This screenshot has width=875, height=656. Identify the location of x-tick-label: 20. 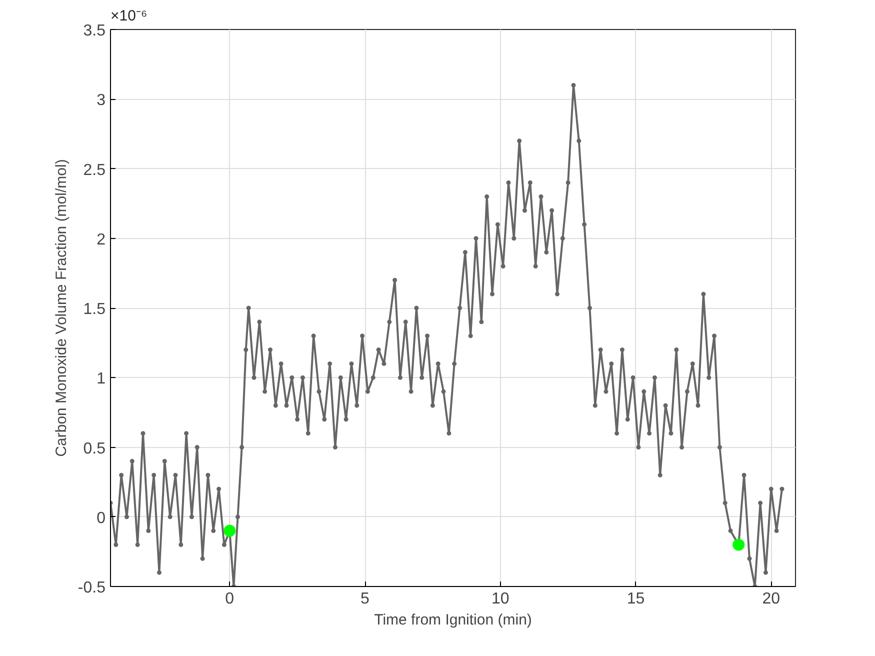
(771, 599).